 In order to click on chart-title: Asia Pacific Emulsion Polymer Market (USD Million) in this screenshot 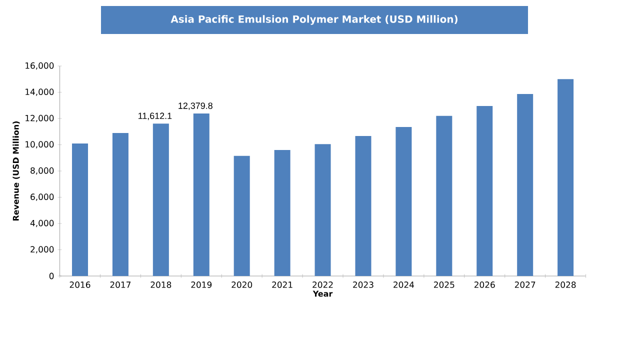, I will do `click(314, 20)`.